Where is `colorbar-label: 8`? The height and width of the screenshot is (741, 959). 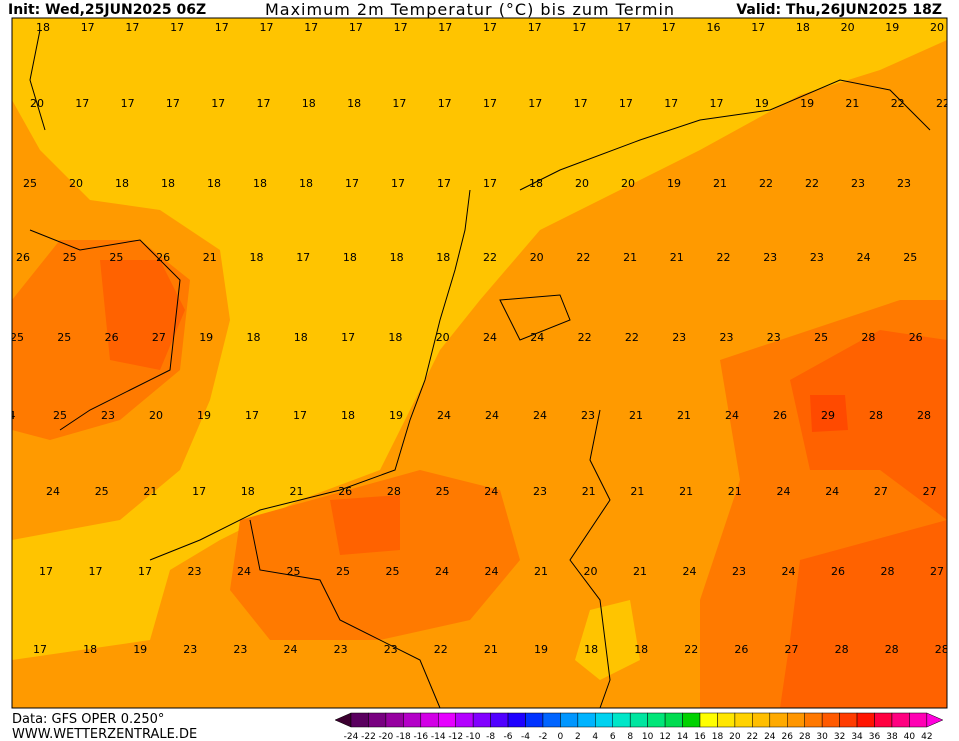
colorbar-label: 8 is located at coordinates (630, 736).